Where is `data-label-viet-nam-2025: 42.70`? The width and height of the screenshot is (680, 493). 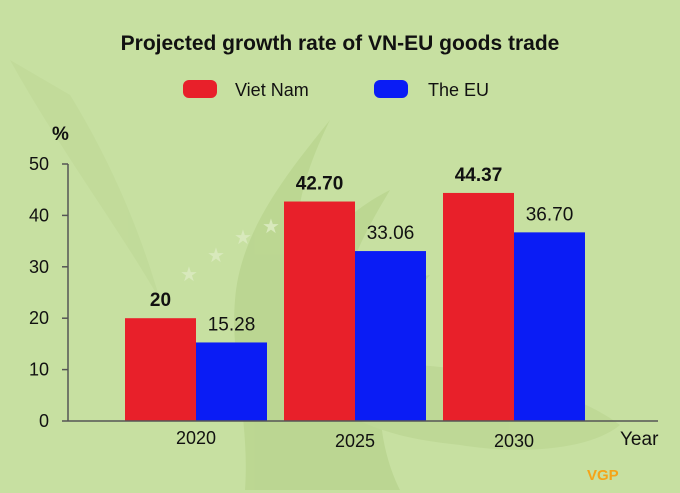 data-label-viet-nam-2025: 42.70 is located at coordinates (320, 184).